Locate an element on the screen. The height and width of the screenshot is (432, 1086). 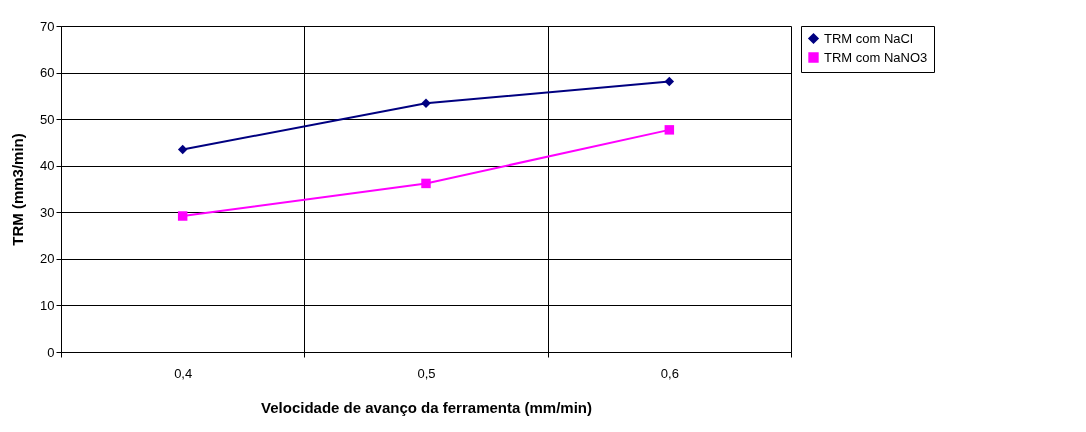
legend-label: TRM com NaCl is located at coordinates (868, 38).